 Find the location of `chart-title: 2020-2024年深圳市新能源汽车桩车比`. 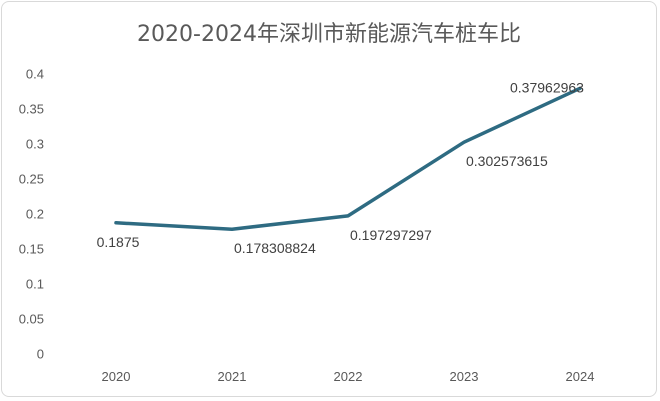

chart-title: 2020-2024年深圳市新能源汽车桩车比 is located at coordinates (329, 34).